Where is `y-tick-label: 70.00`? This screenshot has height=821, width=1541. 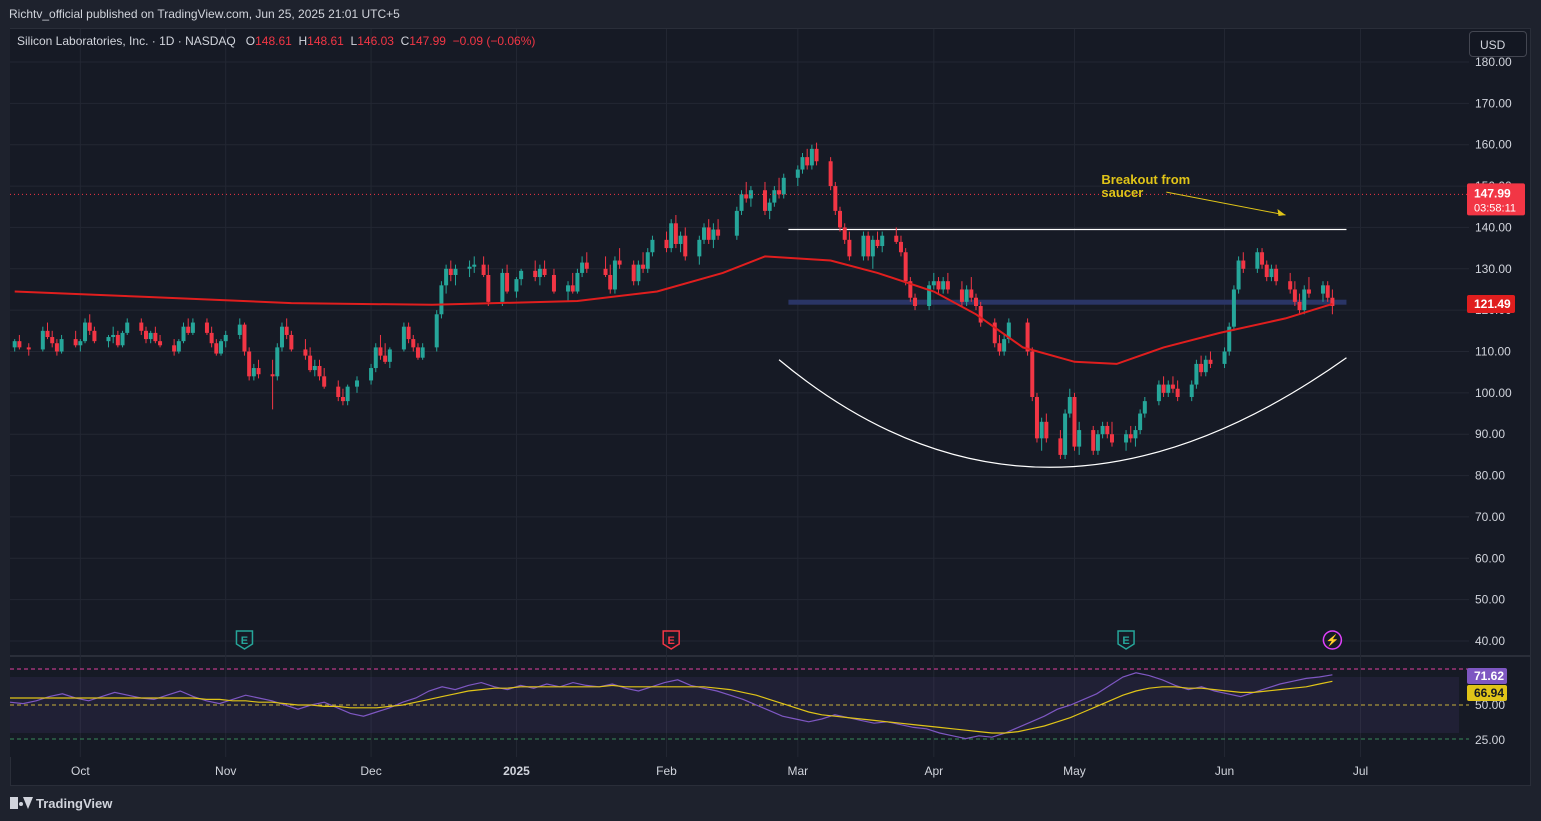
y-tick-label: 70.00 is located at coordinates (1490, 517).